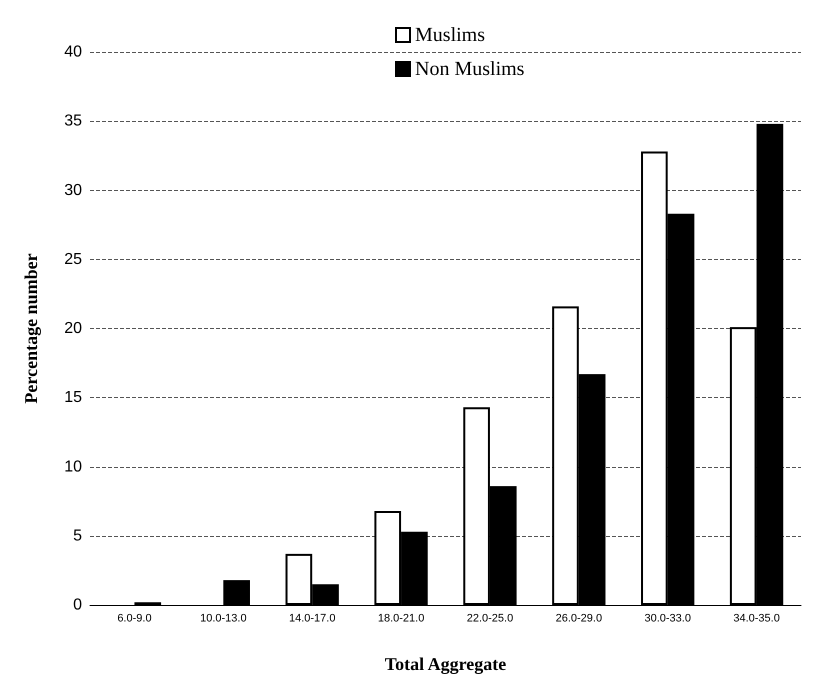 The height and width of the screenshot is (695, 831). Describe the element at coordinates (73, 467) in the screenshot. I see `y-tick-label: 10` at that location.